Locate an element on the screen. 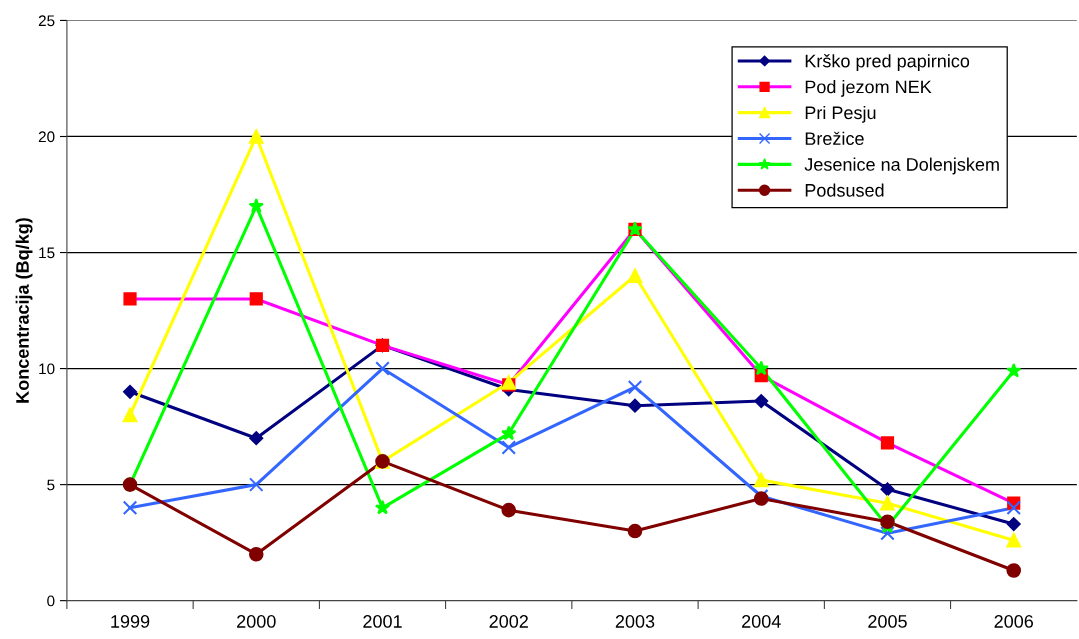  legend-label: Podsused is located at coordinates (844, 190).